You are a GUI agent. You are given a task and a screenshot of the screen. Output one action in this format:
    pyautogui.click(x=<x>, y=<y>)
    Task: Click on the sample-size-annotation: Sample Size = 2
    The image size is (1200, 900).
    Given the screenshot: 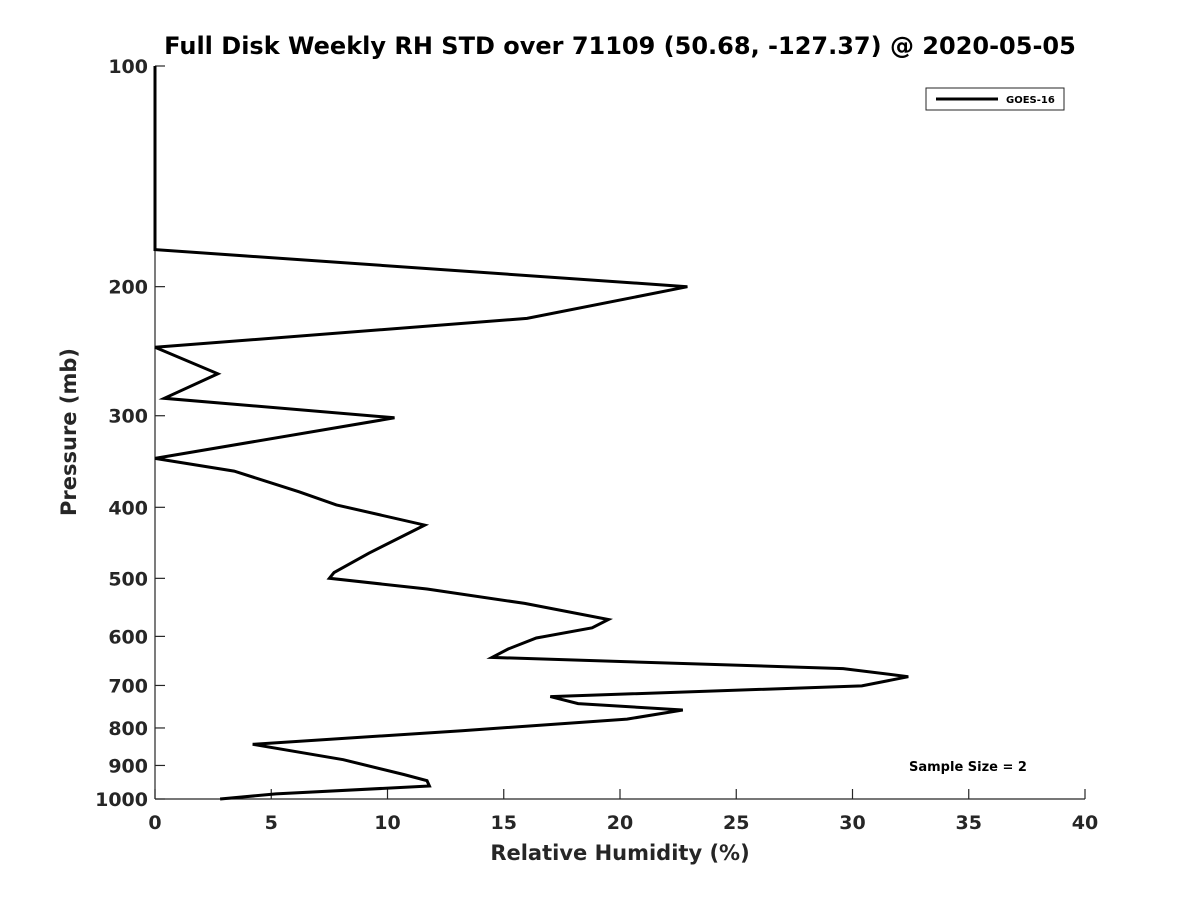 What is the action you would take?
    pyautogui.click(x=968, y=767)
    